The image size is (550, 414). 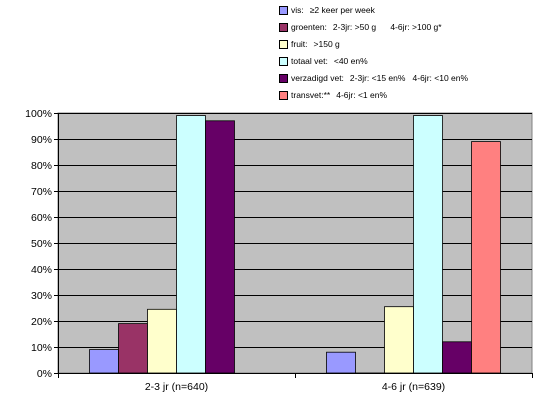 I want to click on legend-criteria: 2-3jr: >50 g 4-6jr: >100 g*, so click(x=387, y=27).